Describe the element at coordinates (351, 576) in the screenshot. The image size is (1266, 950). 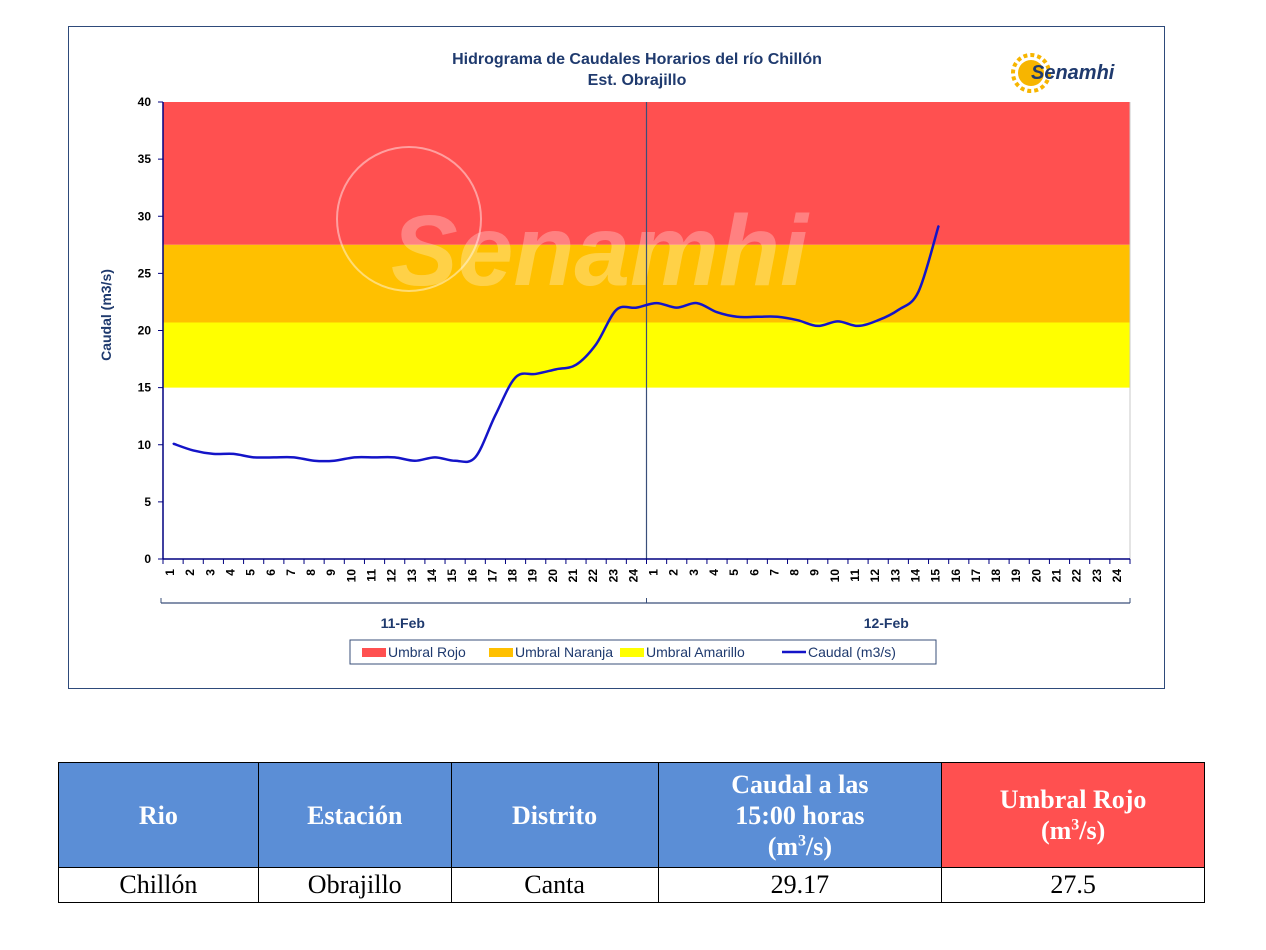
I see `x-tick-label: 10` at that location.